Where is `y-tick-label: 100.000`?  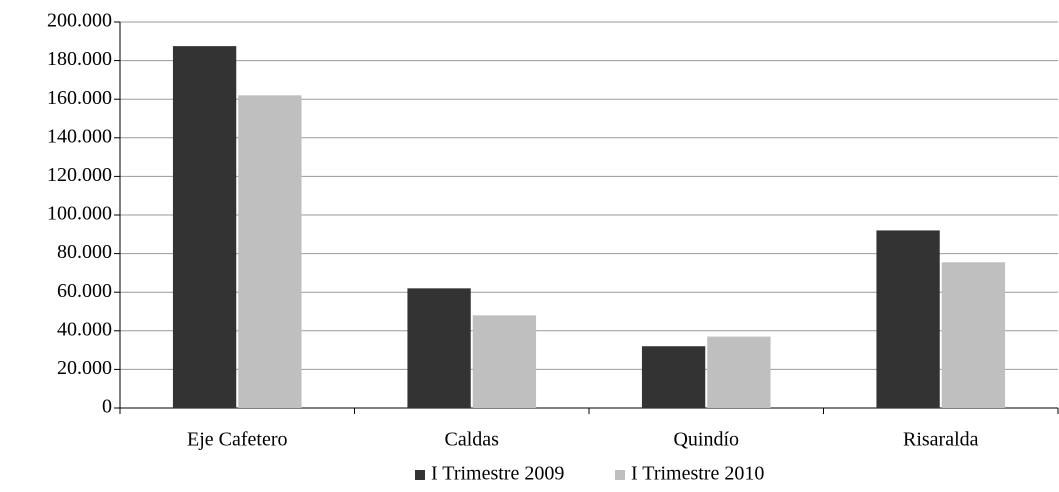
y-tick-label: 100.000 is located at coordinates (79, 214).